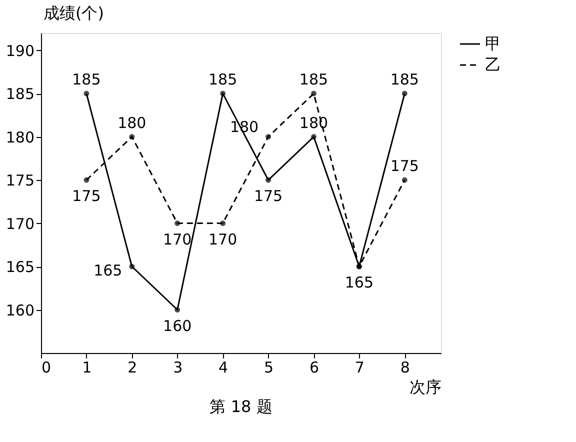 Image resolution: width=576 pixels, height=442 pixels. What do you see at coordinates (20, 51) in the screenshot?
I see `y-tick-label: 190` at bounding box center [20, 51].